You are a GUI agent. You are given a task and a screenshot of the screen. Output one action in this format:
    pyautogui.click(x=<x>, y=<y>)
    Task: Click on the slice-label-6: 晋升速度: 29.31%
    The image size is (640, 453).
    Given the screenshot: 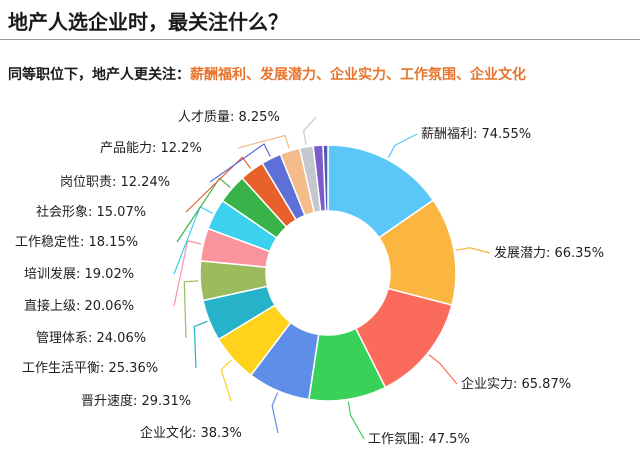 What is the action you would take?
    pyautogui.click(x=136, y=401)
    